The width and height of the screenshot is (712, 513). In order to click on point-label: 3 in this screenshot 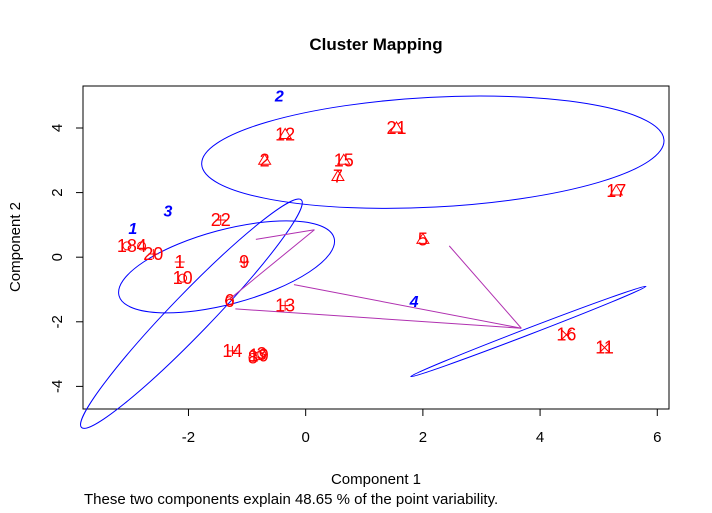, I will do `click(262, 354)`.